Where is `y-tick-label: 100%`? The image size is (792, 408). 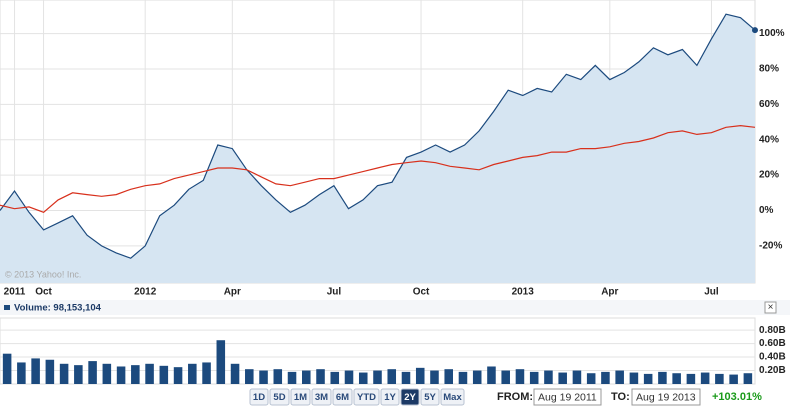 y-tick-label: 100% is located at coordinates (772, 33).